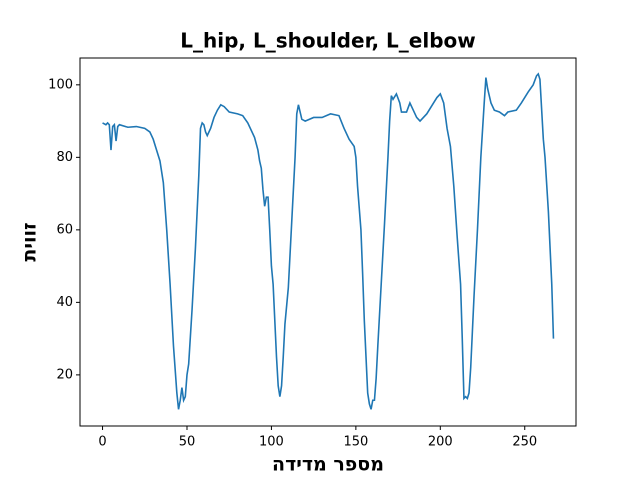 Image resolution: width=640 pixels, height=484 pixels. I want to click on chart-title: L_hip, L_shoulder, L_elbow, so click(328, 41).